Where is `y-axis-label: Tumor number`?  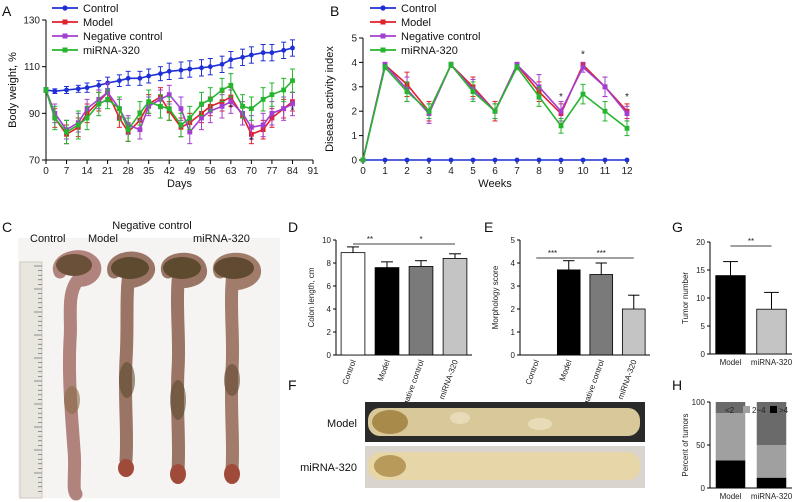
y-axis-label: Tumor number is located at coordinates (685, 298).